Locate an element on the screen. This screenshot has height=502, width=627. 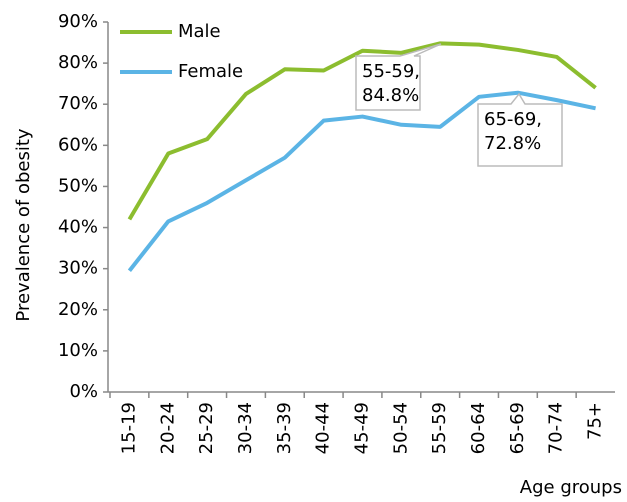
x-tick-label: 15-19 is located at coordinates (128, 428).